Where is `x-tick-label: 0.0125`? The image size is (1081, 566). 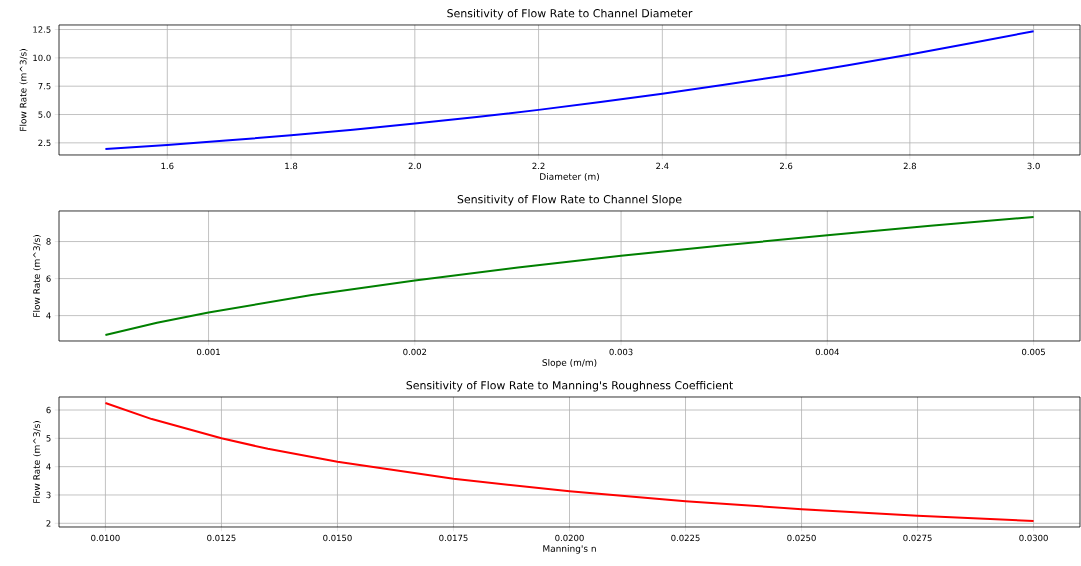
x-tick-label: 0.0125 is located at coordinates (221, 538).